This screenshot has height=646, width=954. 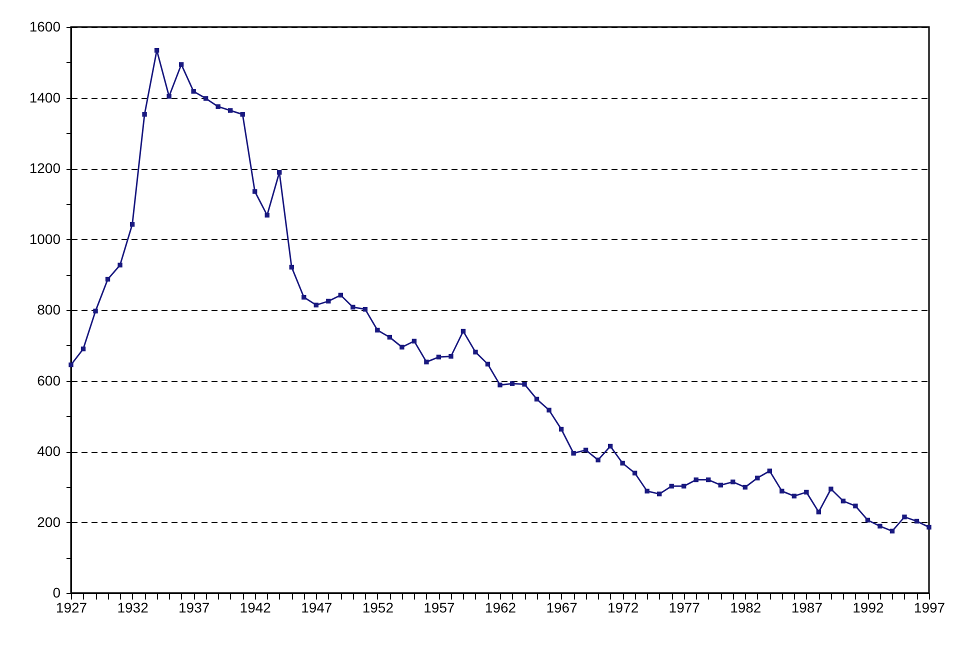 What do you see at coordinates (49, 380) in the screenshot?
I see `y-tick-label: 600` at bounding box center [49, 380].